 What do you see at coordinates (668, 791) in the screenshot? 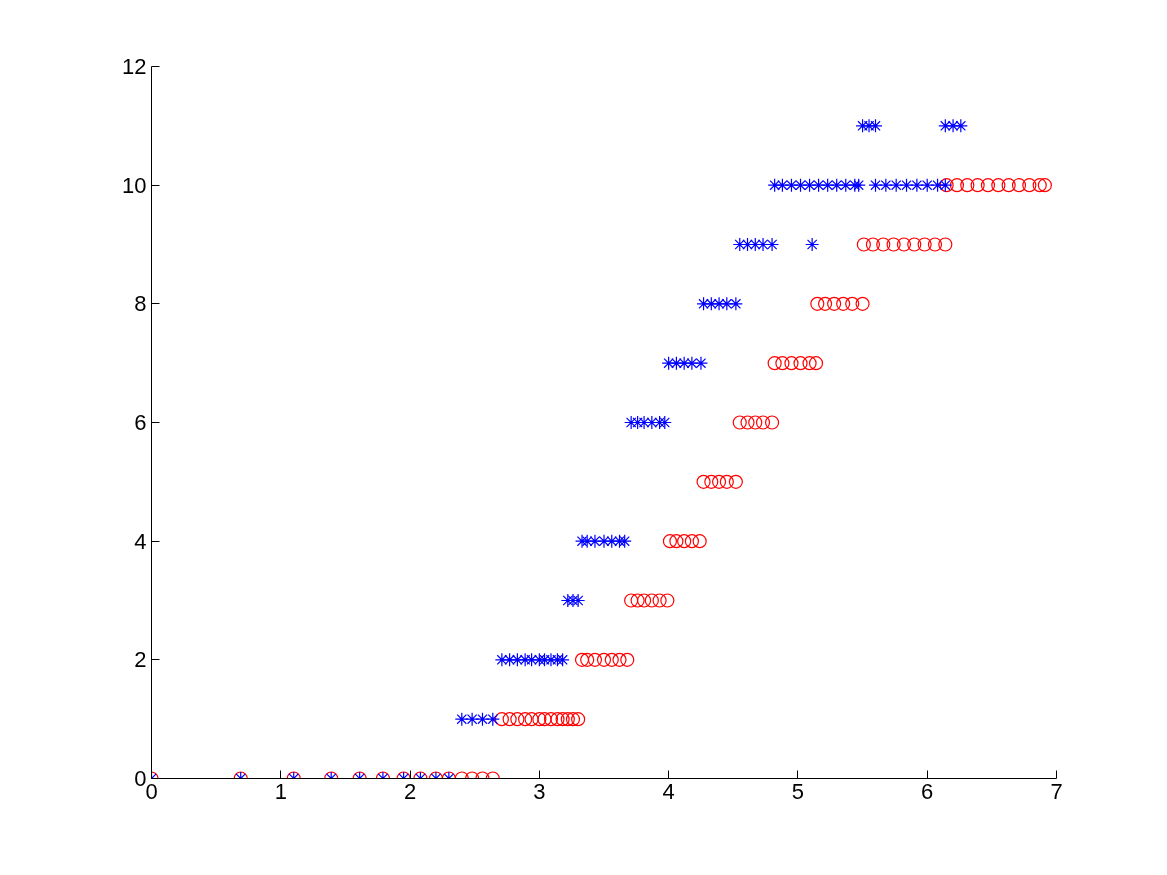
I see `x-tick-label: 4` at bounding box center [668, 791].